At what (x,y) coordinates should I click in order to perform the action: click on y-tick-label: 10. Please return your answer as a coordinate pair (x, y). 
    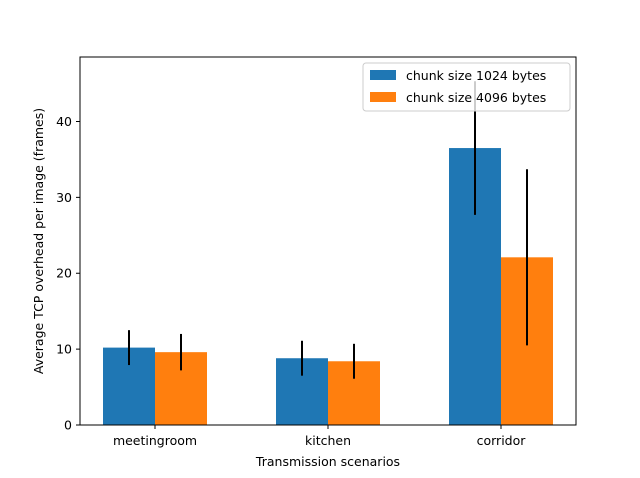
    Looking at the image, I should click on (64, 349).